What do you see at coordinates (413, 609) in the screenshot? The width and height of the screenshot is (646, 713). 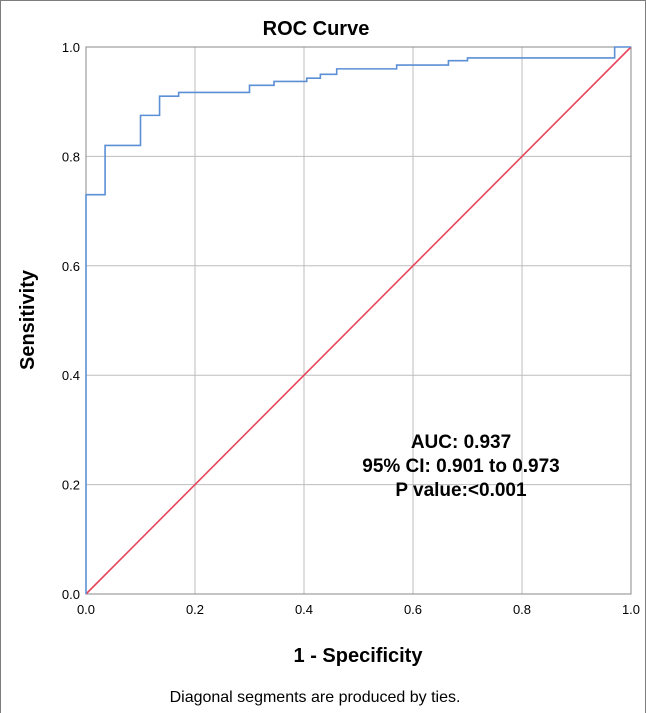 I see `x-tick-label: 0.6` at bounding box center [413, 609].